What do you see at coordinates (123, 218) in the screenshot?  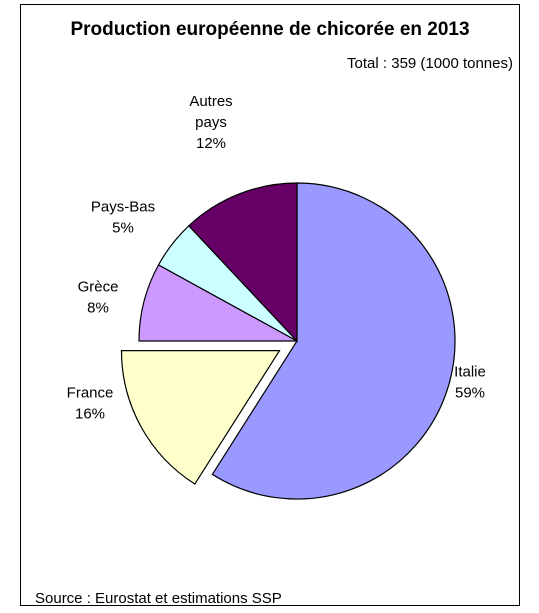 I see `slice-label-pays-bas: Pays-Bas 5%` at bounding box center [123, 218].